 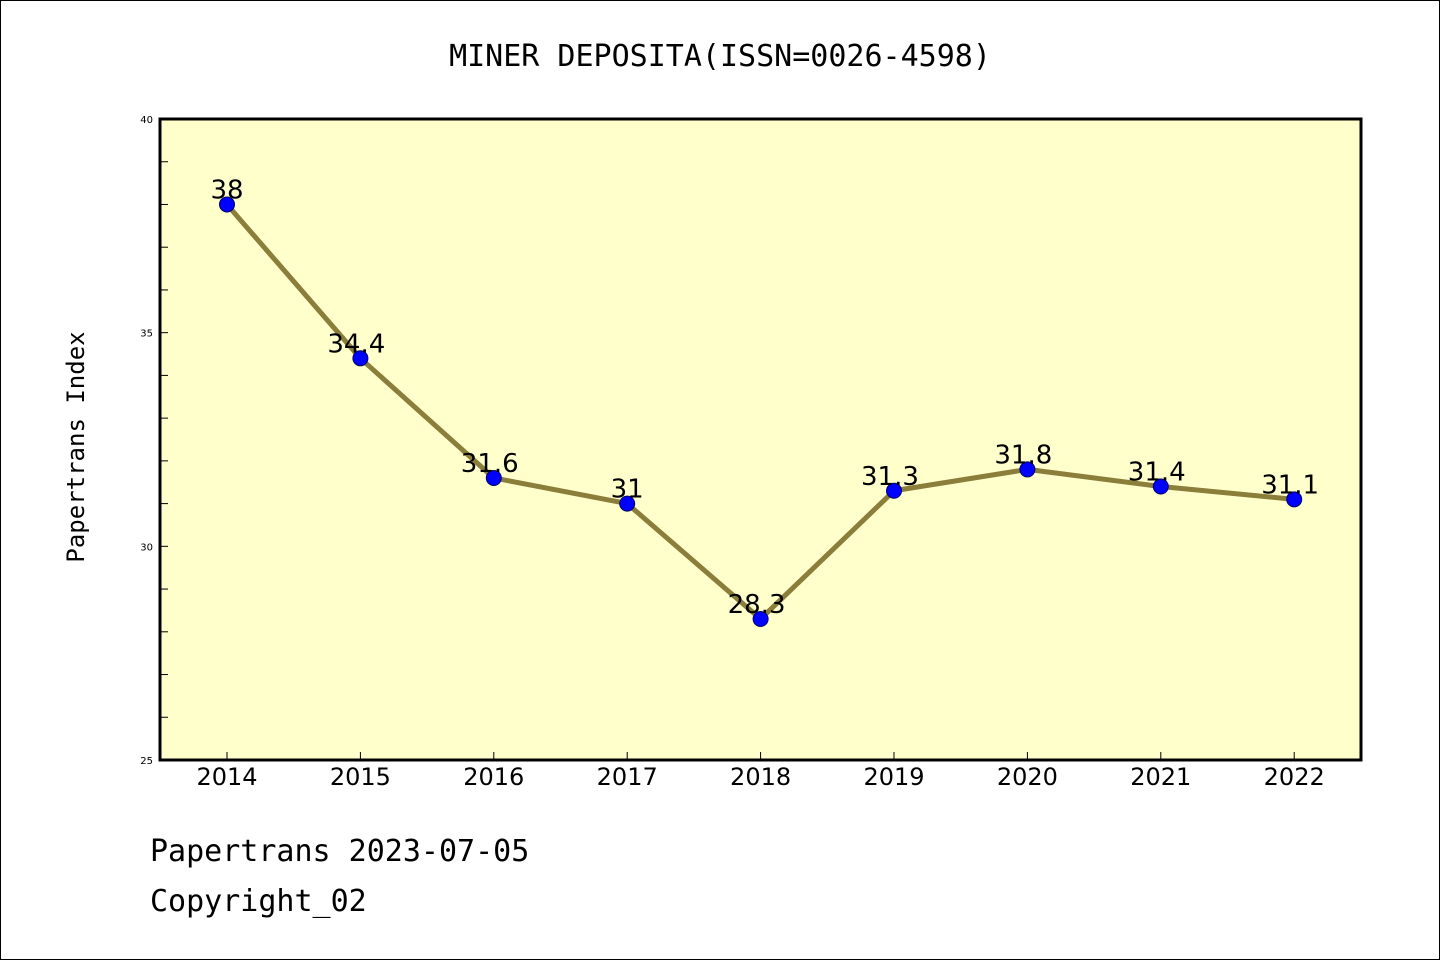 What do you see at coordinates (490, 464) in the screenshot?
I see `data-label: 31.6` at bounding box center [490, 464].